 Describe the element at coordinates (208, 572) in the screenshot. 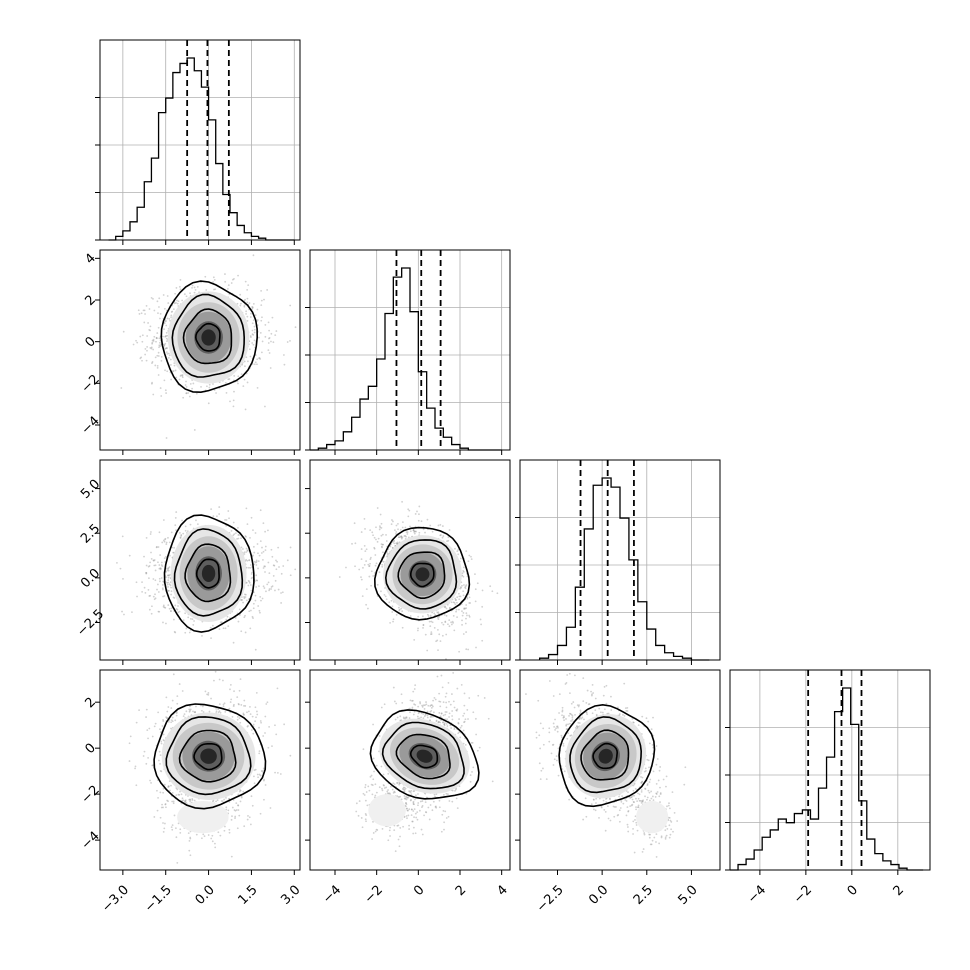

I see `density-contour` at that location.